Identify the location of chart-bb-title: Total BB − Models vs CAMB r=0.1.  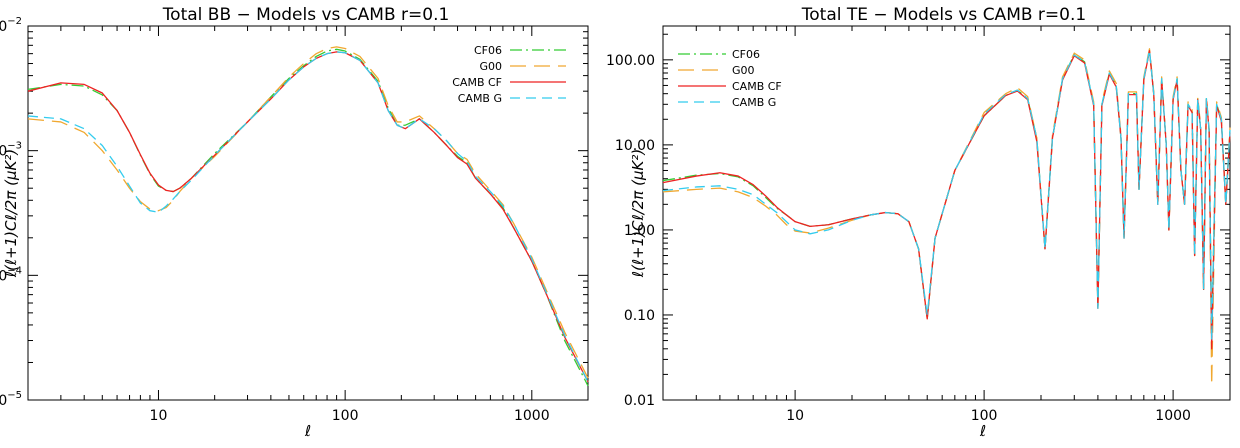
(306, 15).